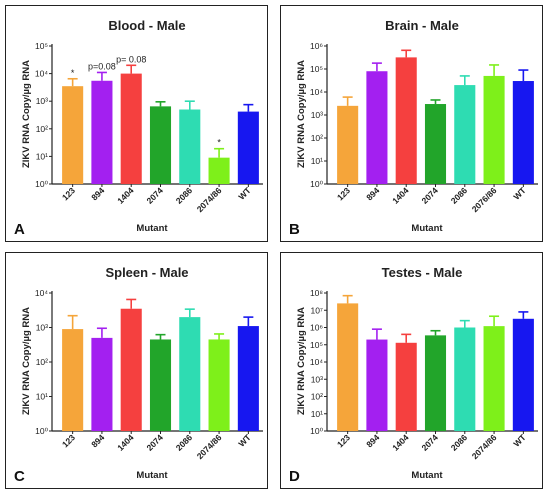  Describe the element at coordinates (422, 272) in the screenshot. I see `chart-title: Testes - Male` at that location.